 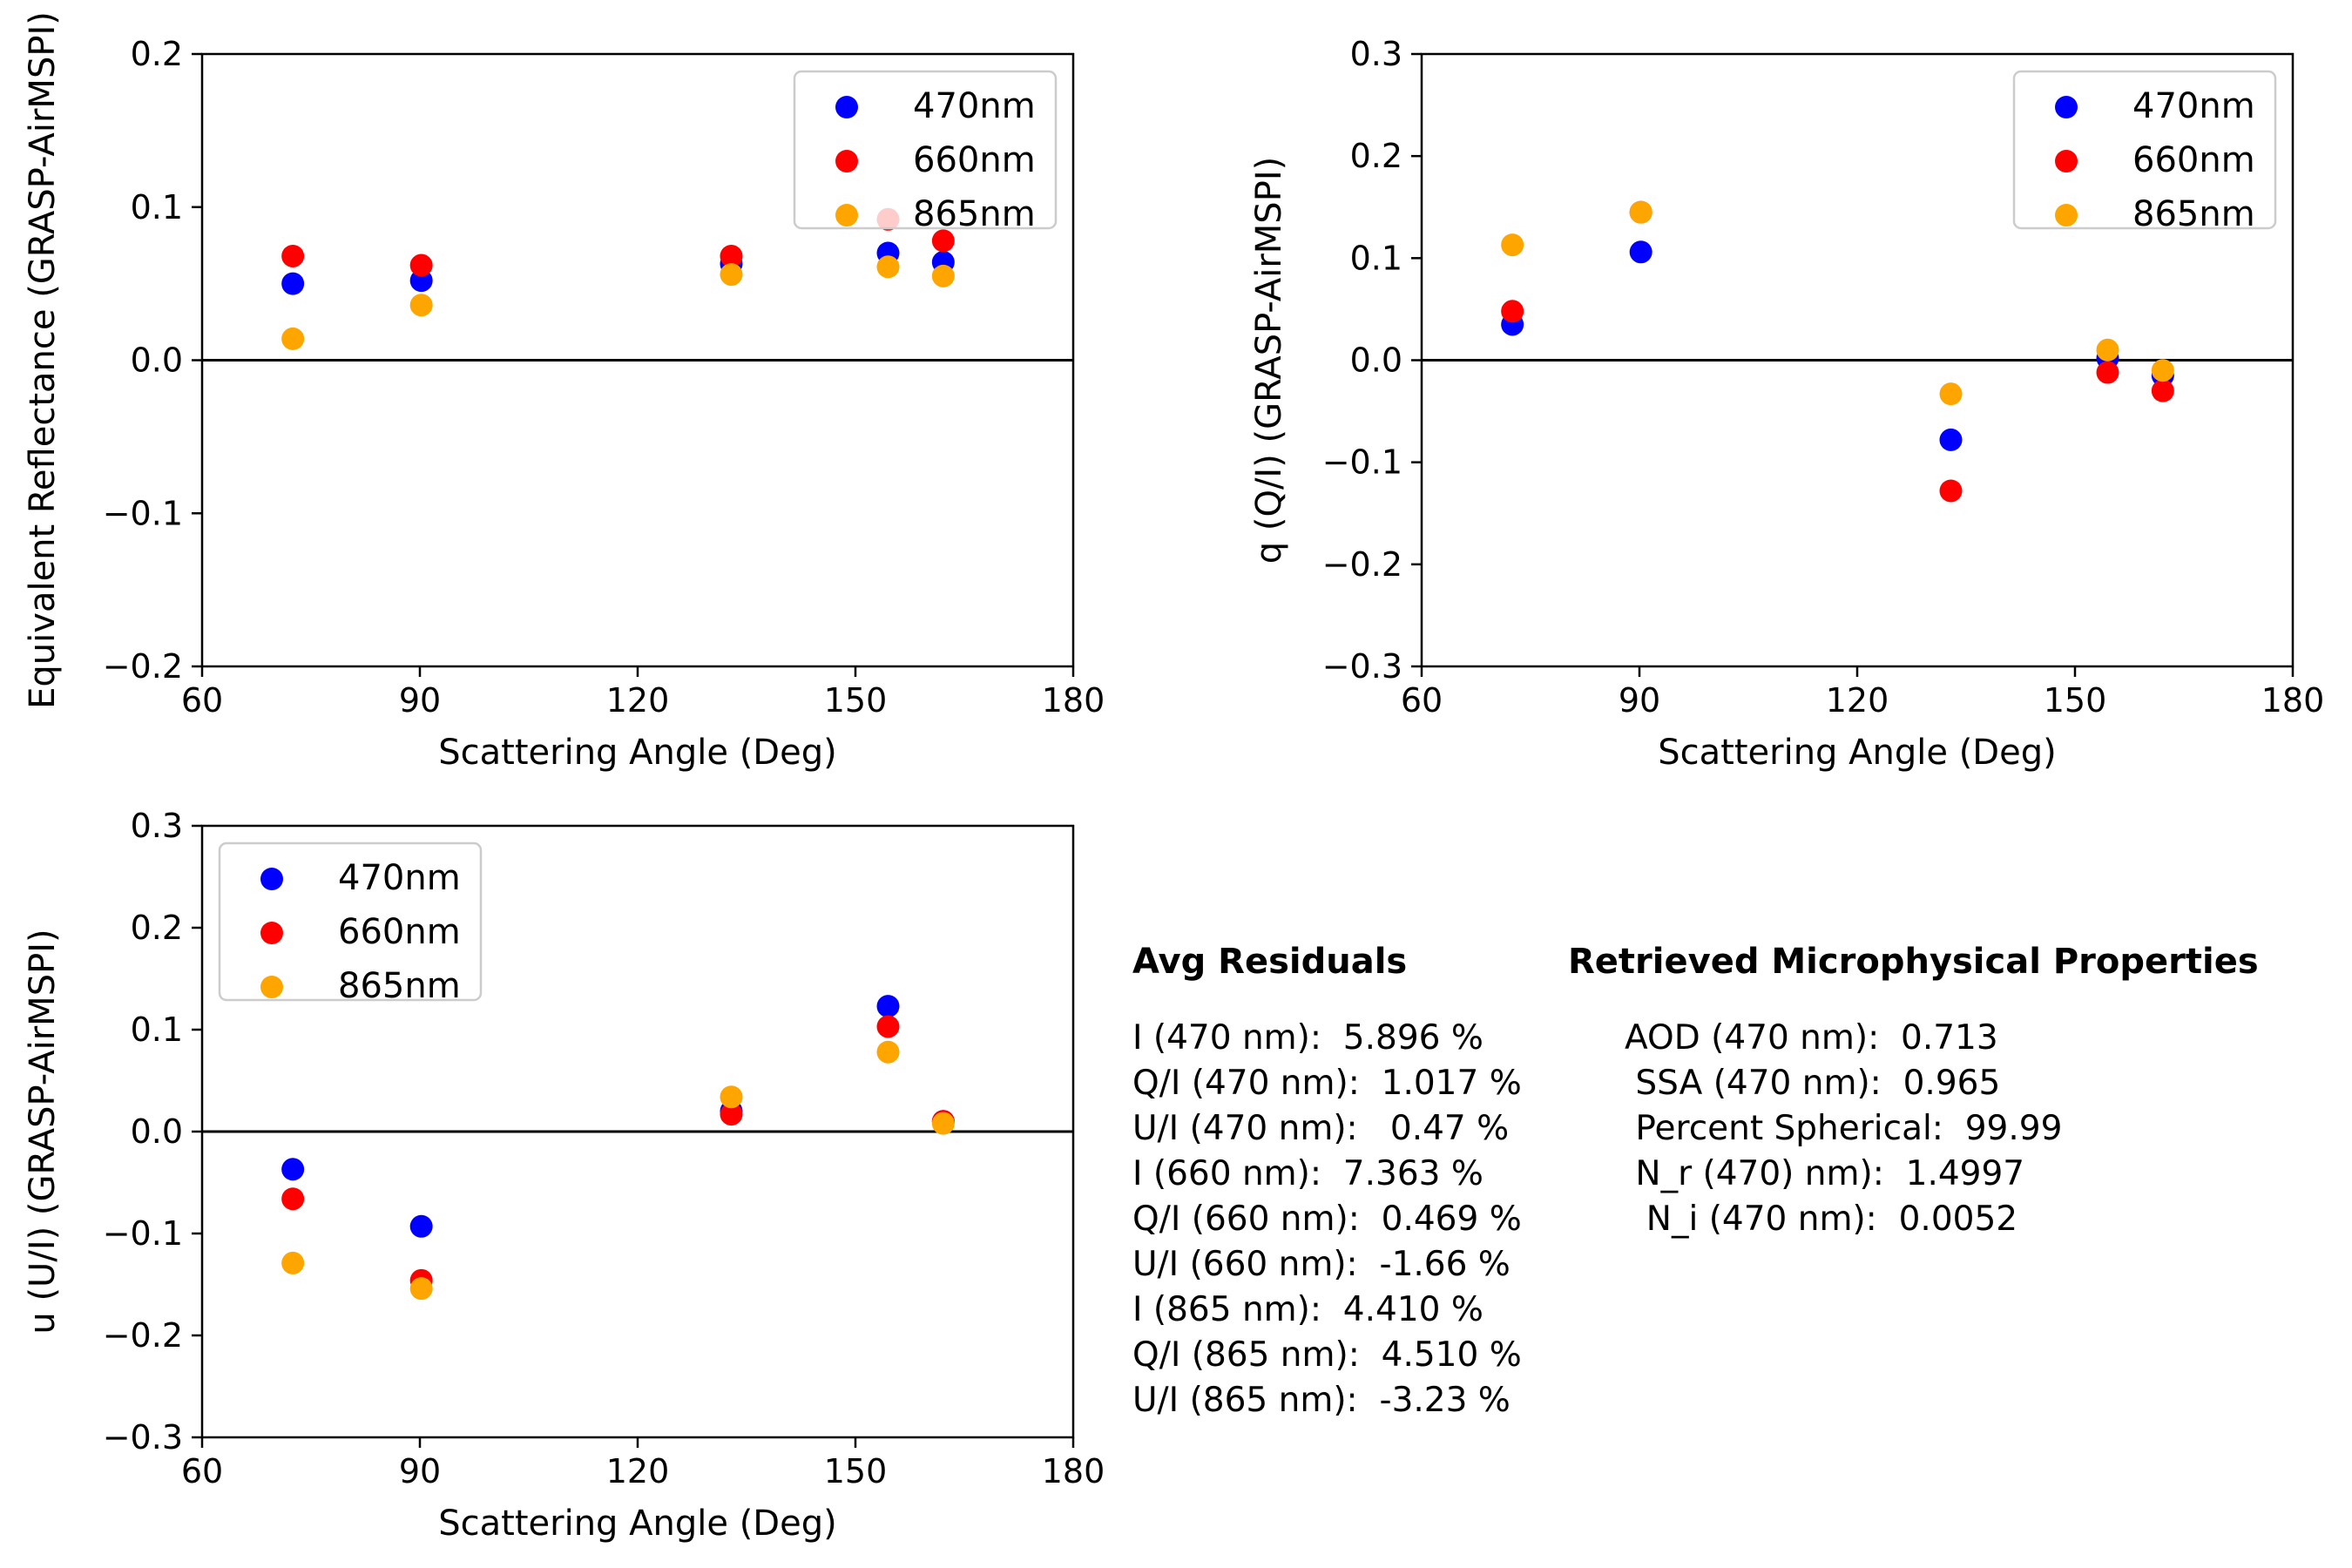 I want to click on y-axis-label: Equivalent Reflectance (GRASP-AirMSPI), so click(x=43, y=360).